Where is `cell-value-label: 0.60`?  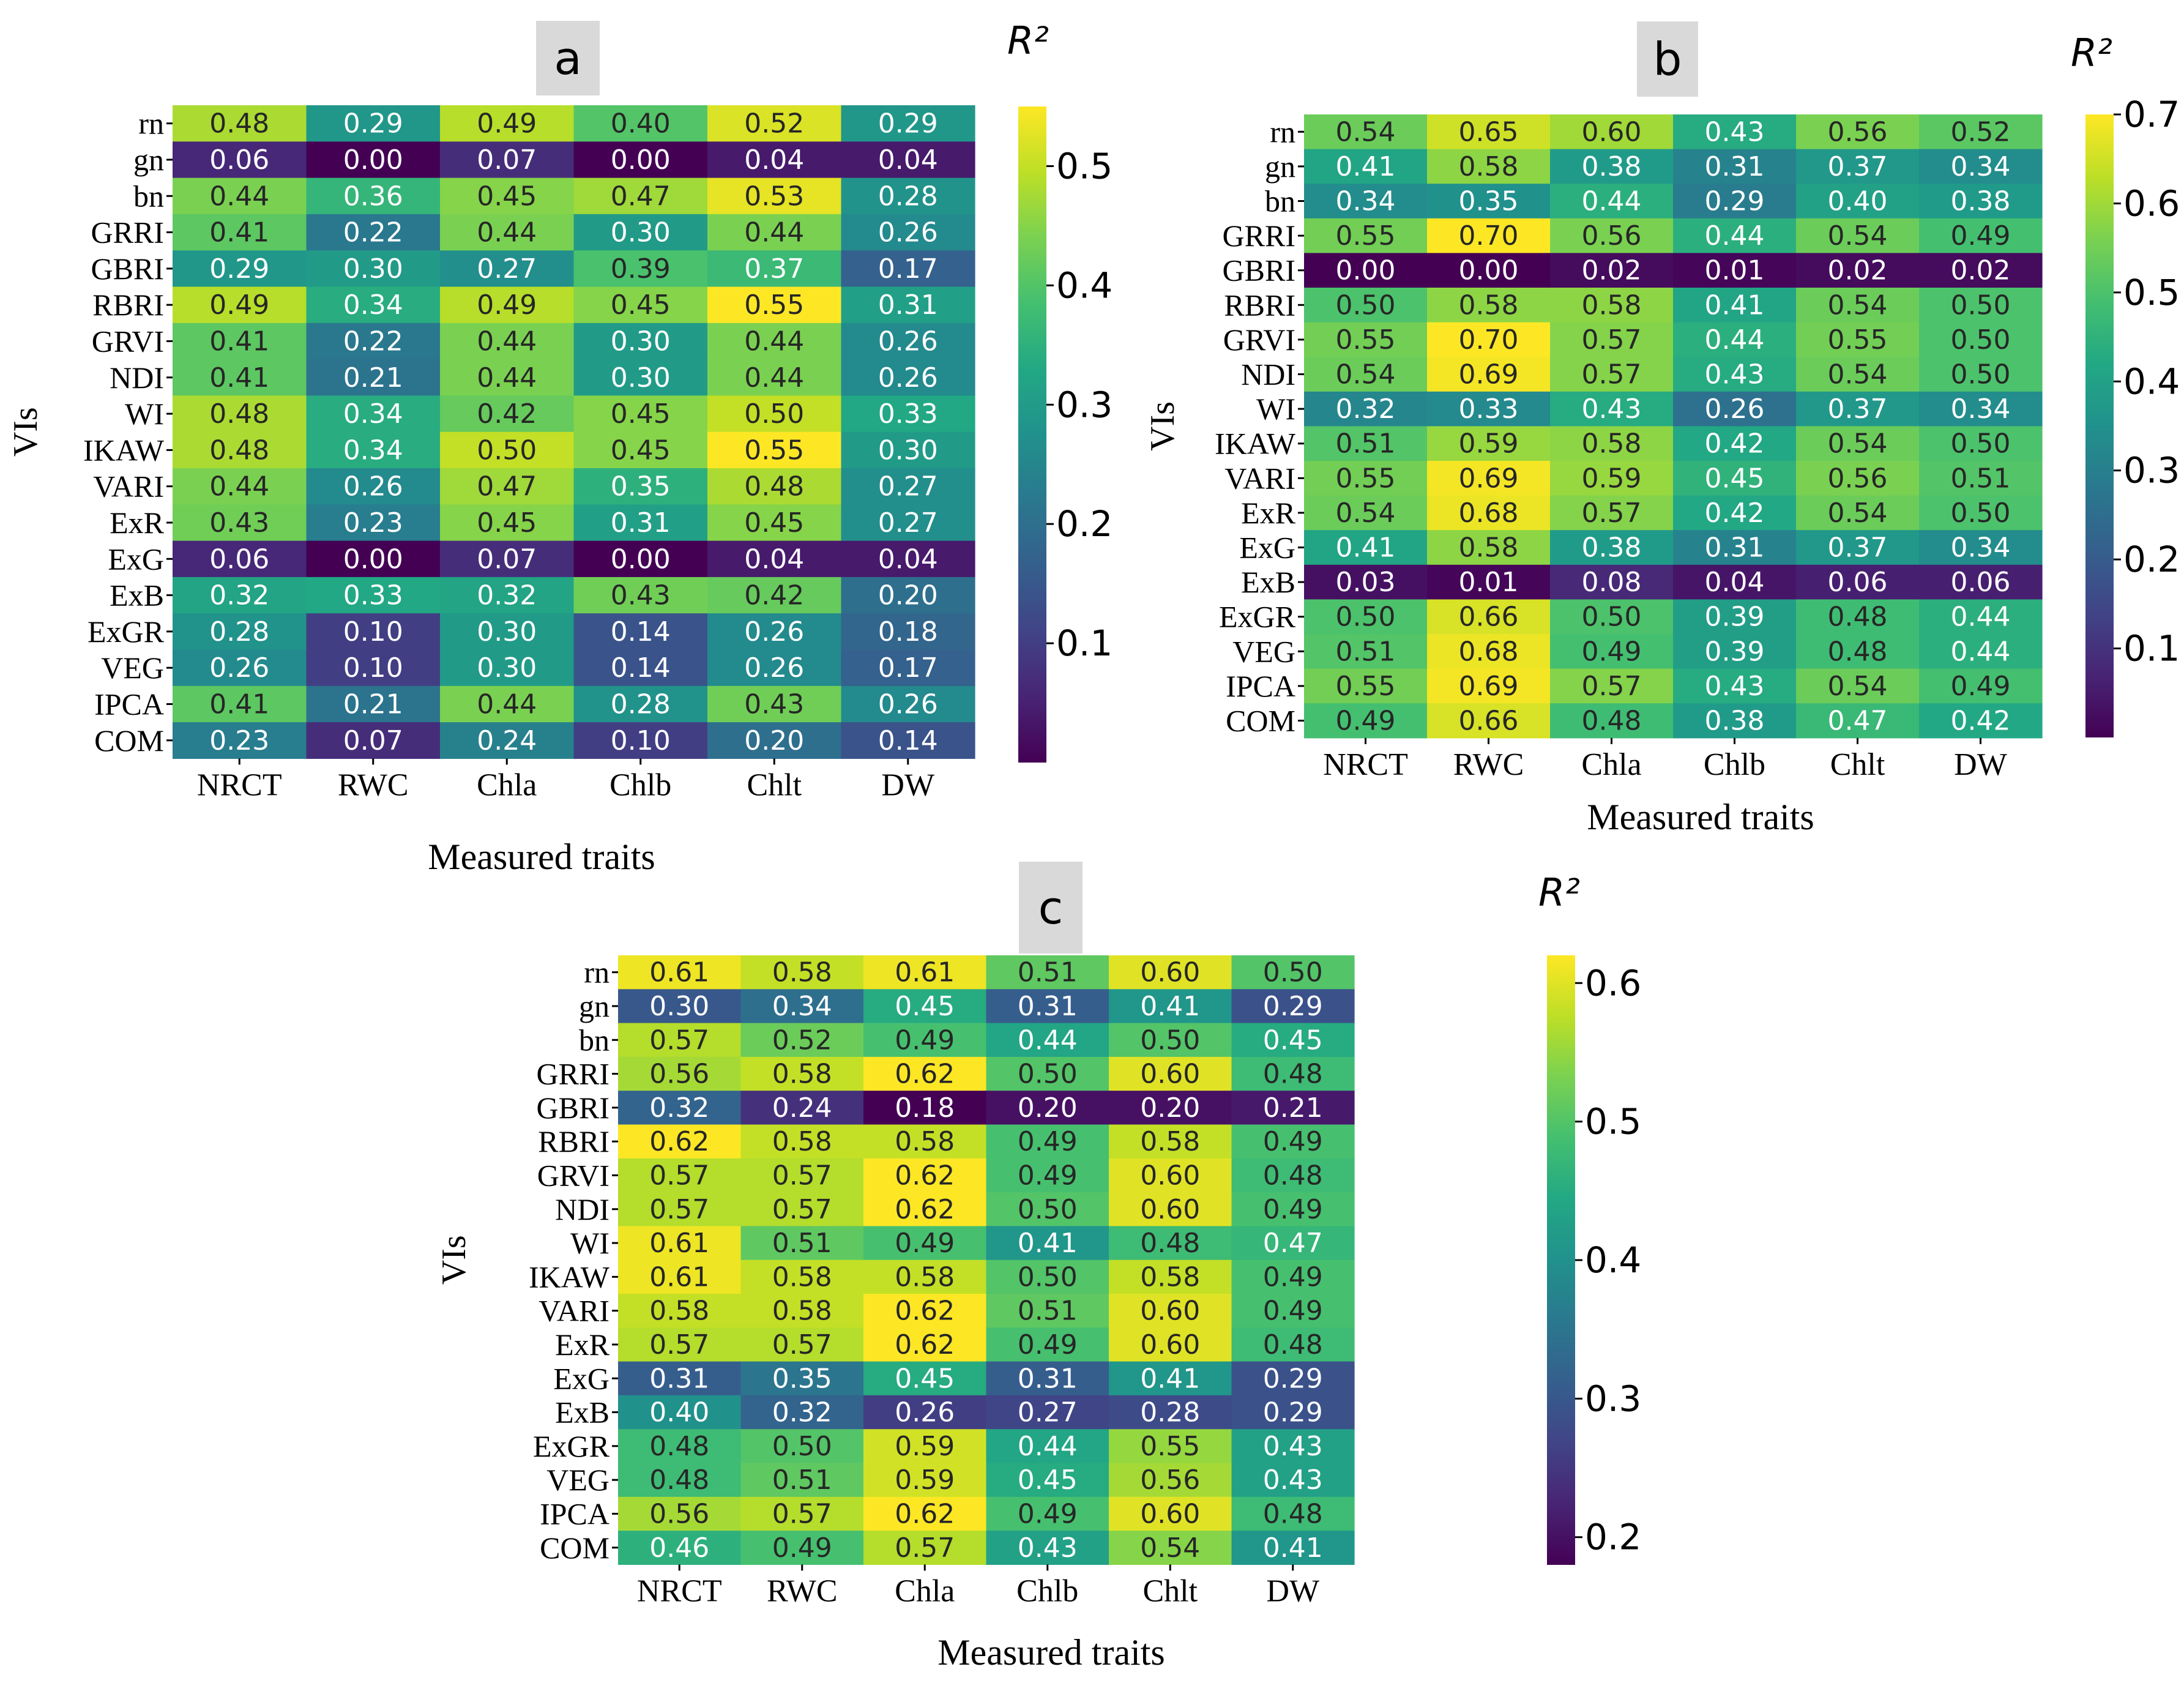
cell-value-label: 0.60 is located at coordinates (1612, 131).